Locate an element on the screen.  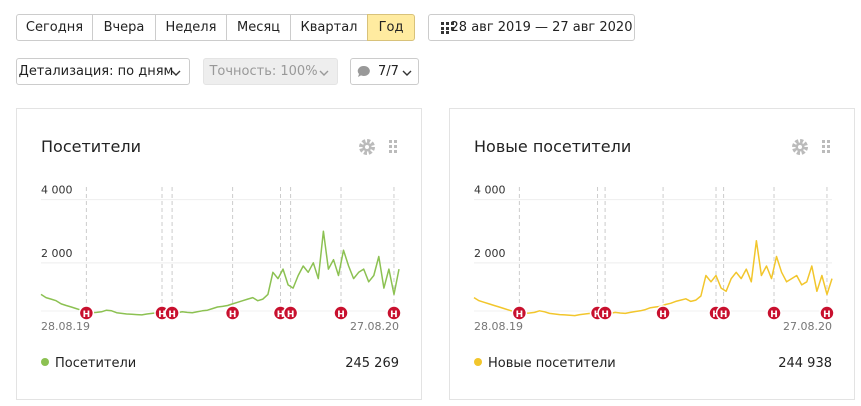
comment-icon is located at coordinates (363, 71).